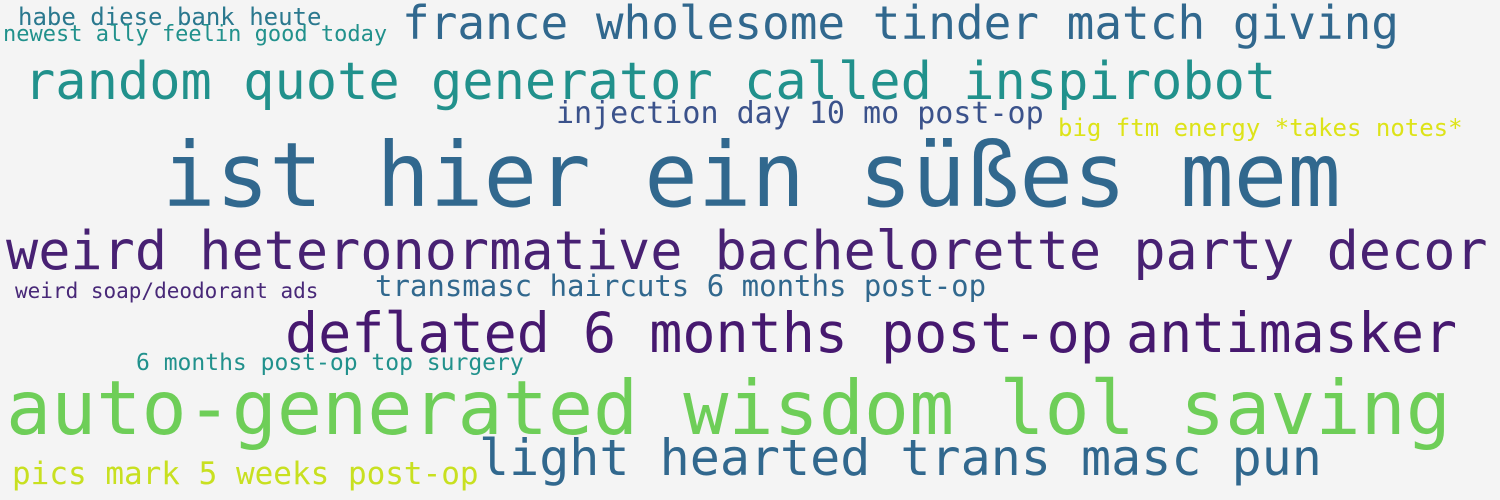 Image resolution: width=1500 pixels, height=500 pixels. Describe the element at coordinates (167, 291) in the screenshot. I see `word-weird-soap-deodorant-ads: weird soap/deodorant ads` at that location.